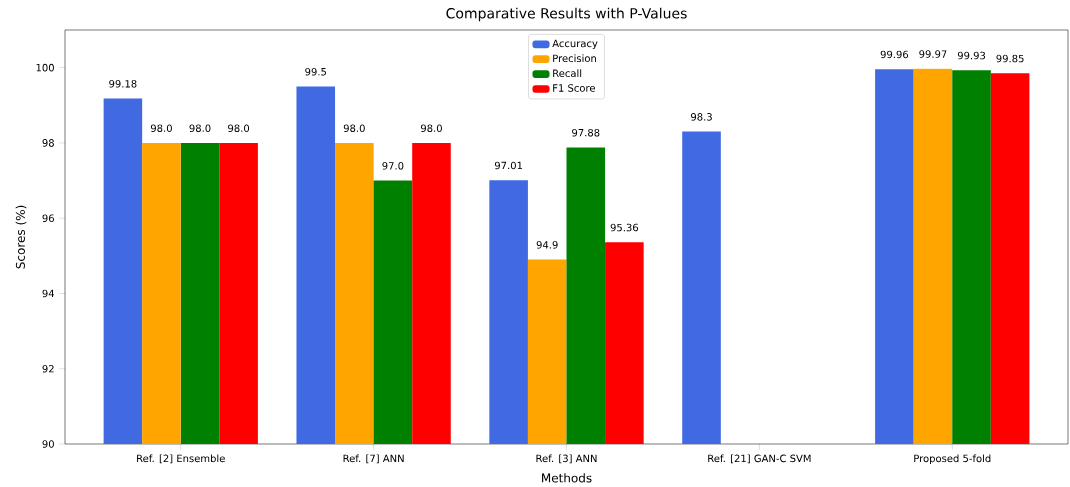 This screenshot has width=1070, height=487. I want to click on data-label: 94.9, so click(547, 245).